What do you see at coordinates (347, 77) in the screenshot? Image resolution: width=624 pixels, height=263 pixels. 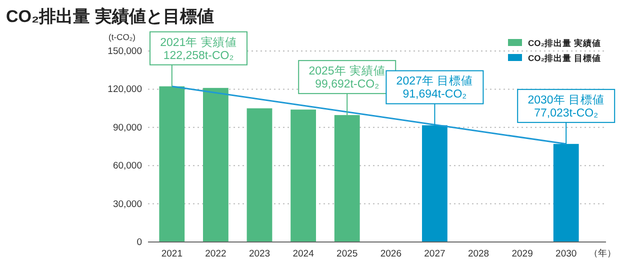 I see `annotation: 2025年 実績値 99,692t-CO₂` at bounding box center [347, 77].